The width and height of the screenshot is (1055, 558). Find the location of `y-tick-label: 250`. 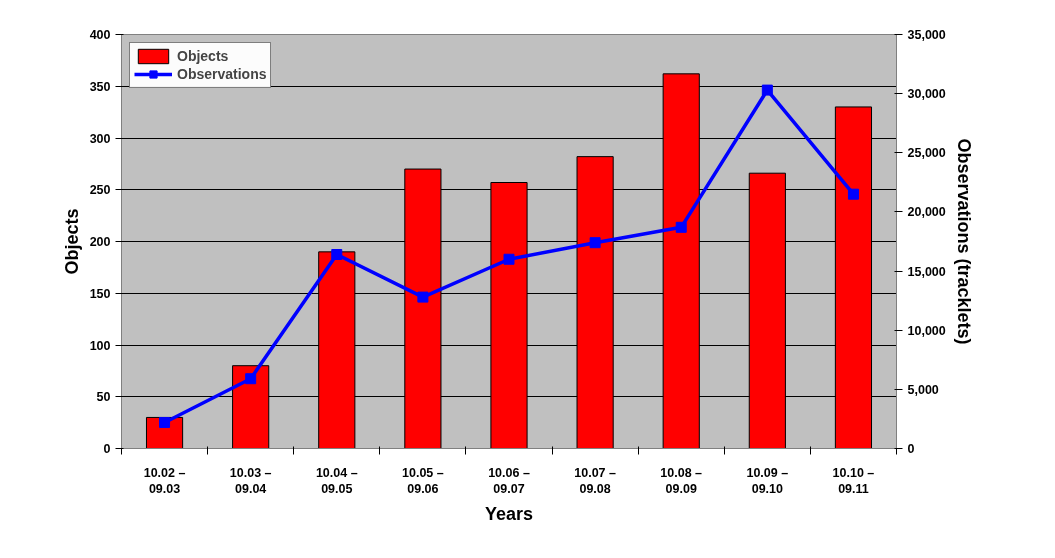

y-tick-label: 250 is located at coordinates (100, 190).